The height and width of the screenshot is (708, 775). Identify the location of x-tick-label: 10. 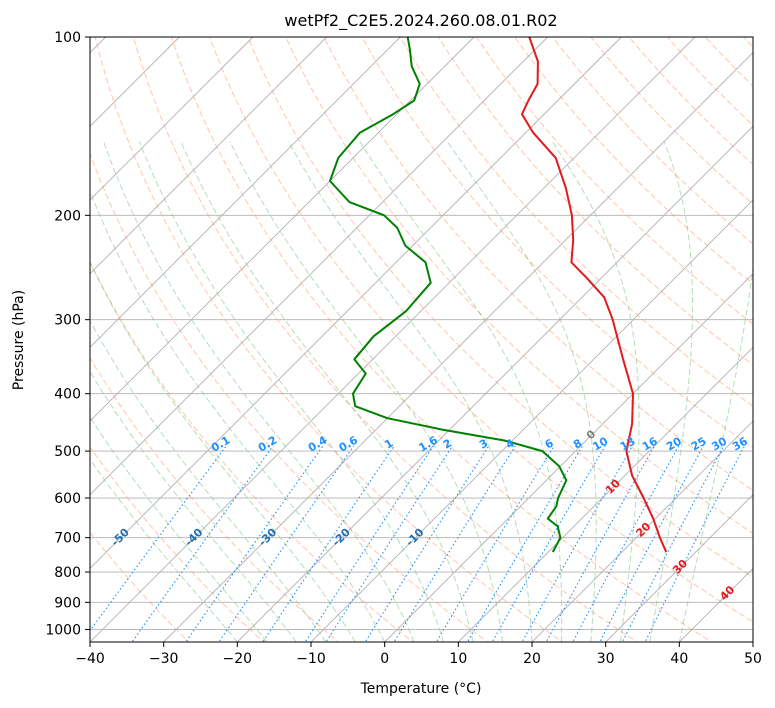
(458, 659).